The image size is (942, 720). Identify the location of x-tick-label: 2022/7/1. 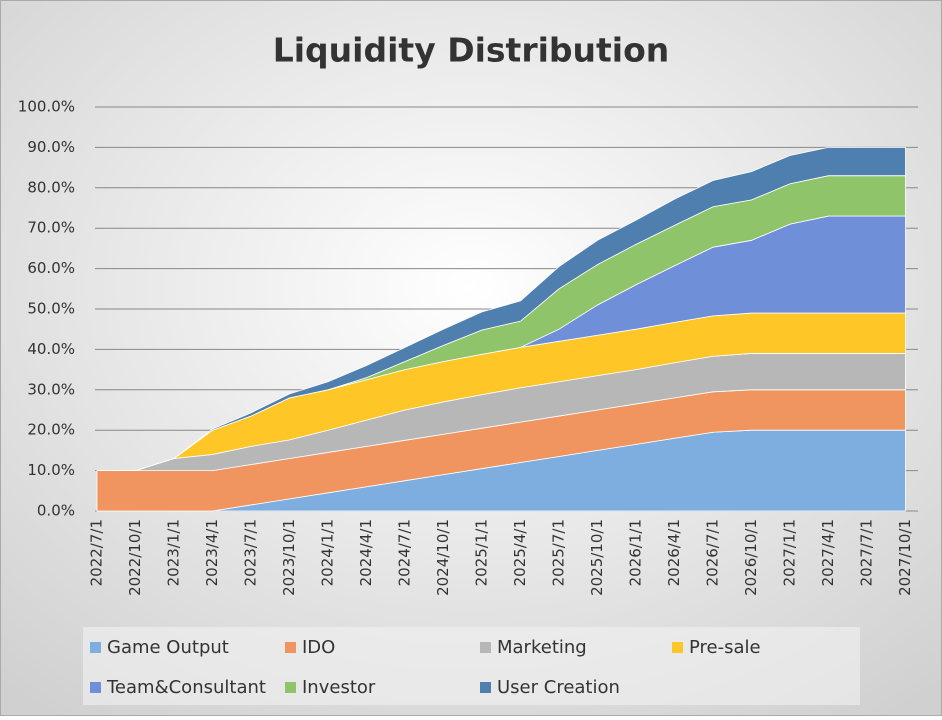
(97, 552).